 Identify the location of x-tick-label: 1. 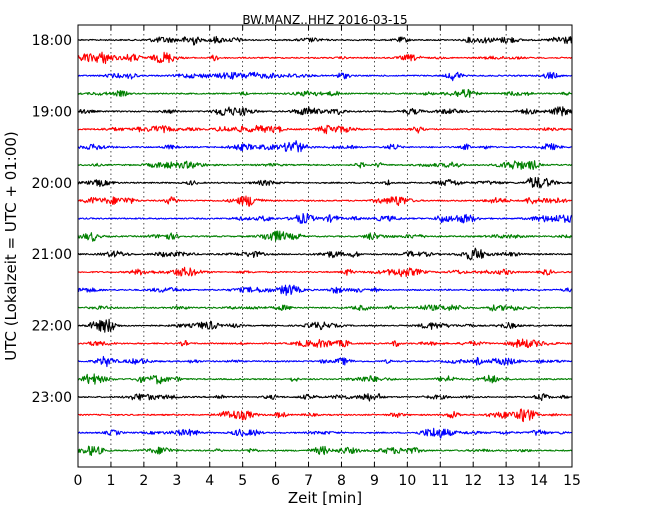
(110, 481).